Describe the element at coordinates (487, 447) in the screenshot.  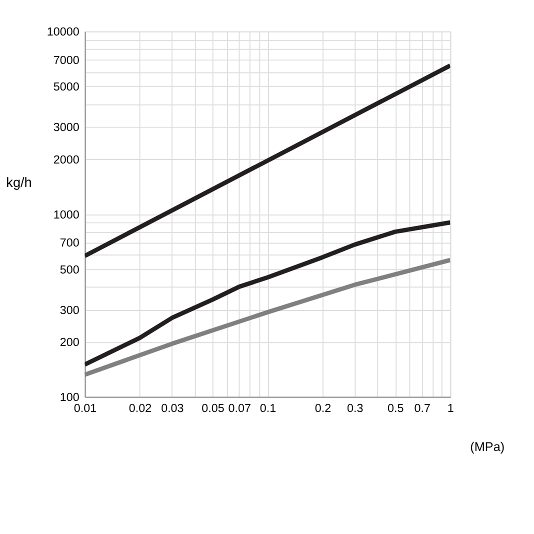
I see `x-axis-title: (MPa)` at that location.